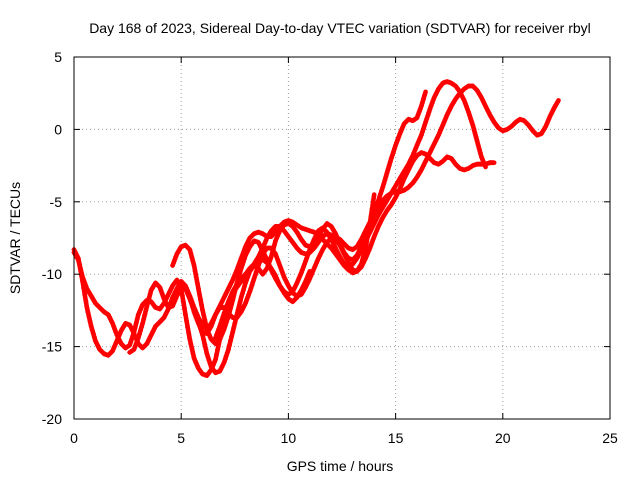  I want to click on x-tick-label: 25, so click(610, 438).